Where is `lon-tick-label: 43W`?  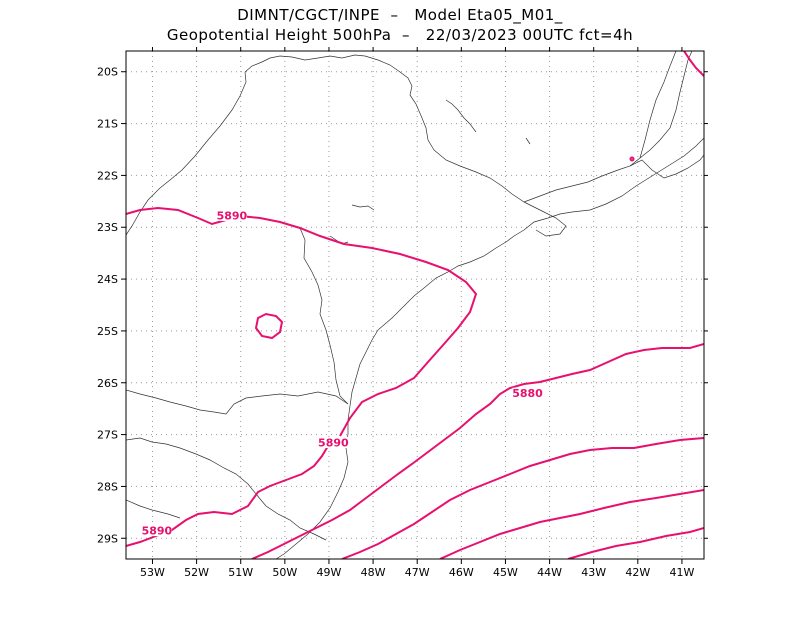
lon-tick-label: 43W is located at coordinates (593, 572).